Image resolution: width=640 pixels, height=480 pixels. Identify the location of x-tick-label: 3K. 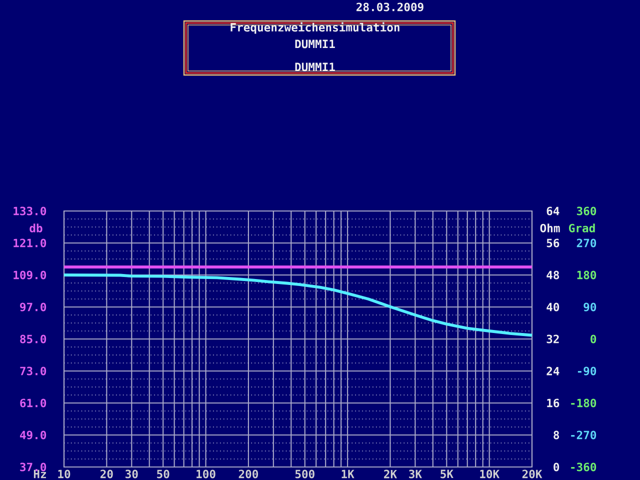
(415, 474).